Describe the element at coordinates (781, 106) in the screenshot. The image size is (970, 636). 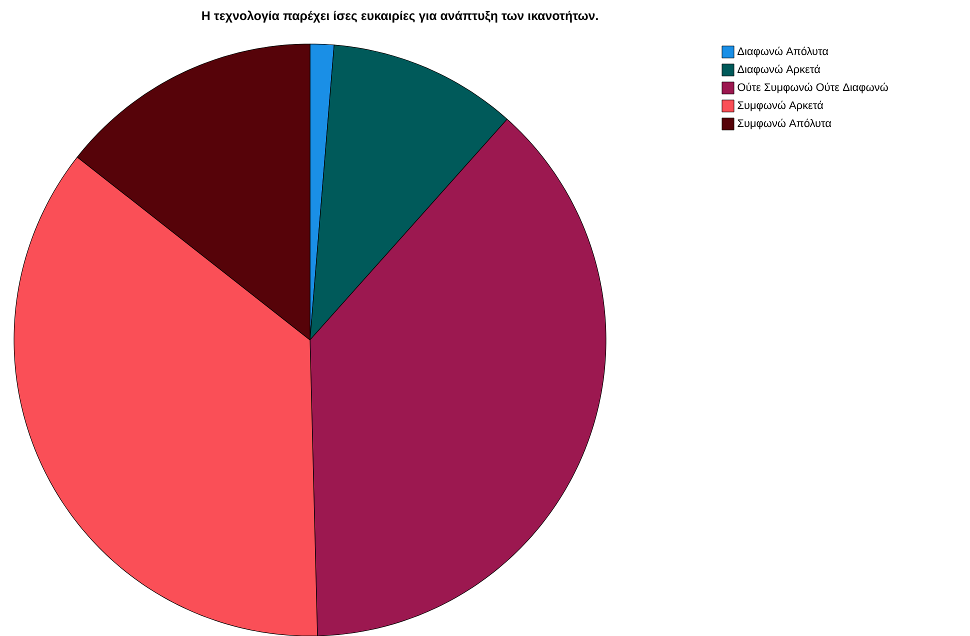
I see `legend-label: Συμφωνώ Αρκετά` at that location.